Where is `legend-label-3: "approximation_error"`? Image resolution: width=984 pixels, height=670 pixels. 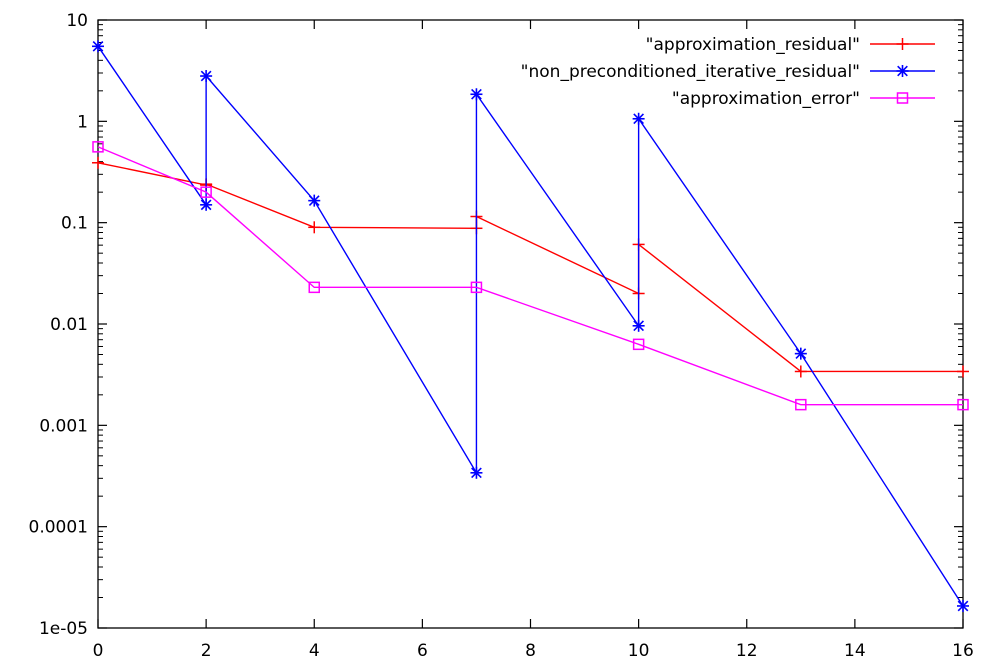
legend-label-3: "approximation_error" is located at coordinates (766, 99).